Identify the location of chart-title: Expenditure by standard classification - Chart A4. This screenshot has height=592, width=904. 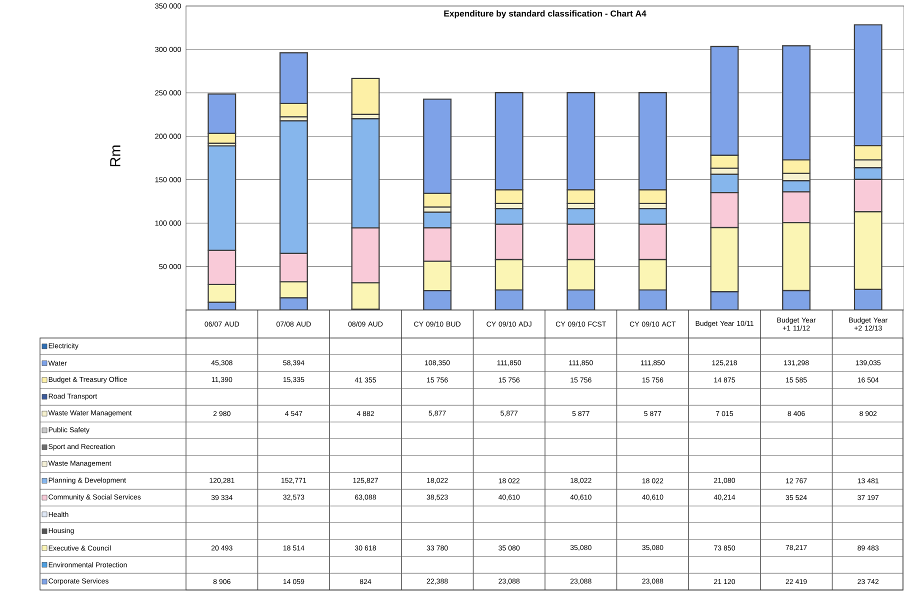
(545, 14).